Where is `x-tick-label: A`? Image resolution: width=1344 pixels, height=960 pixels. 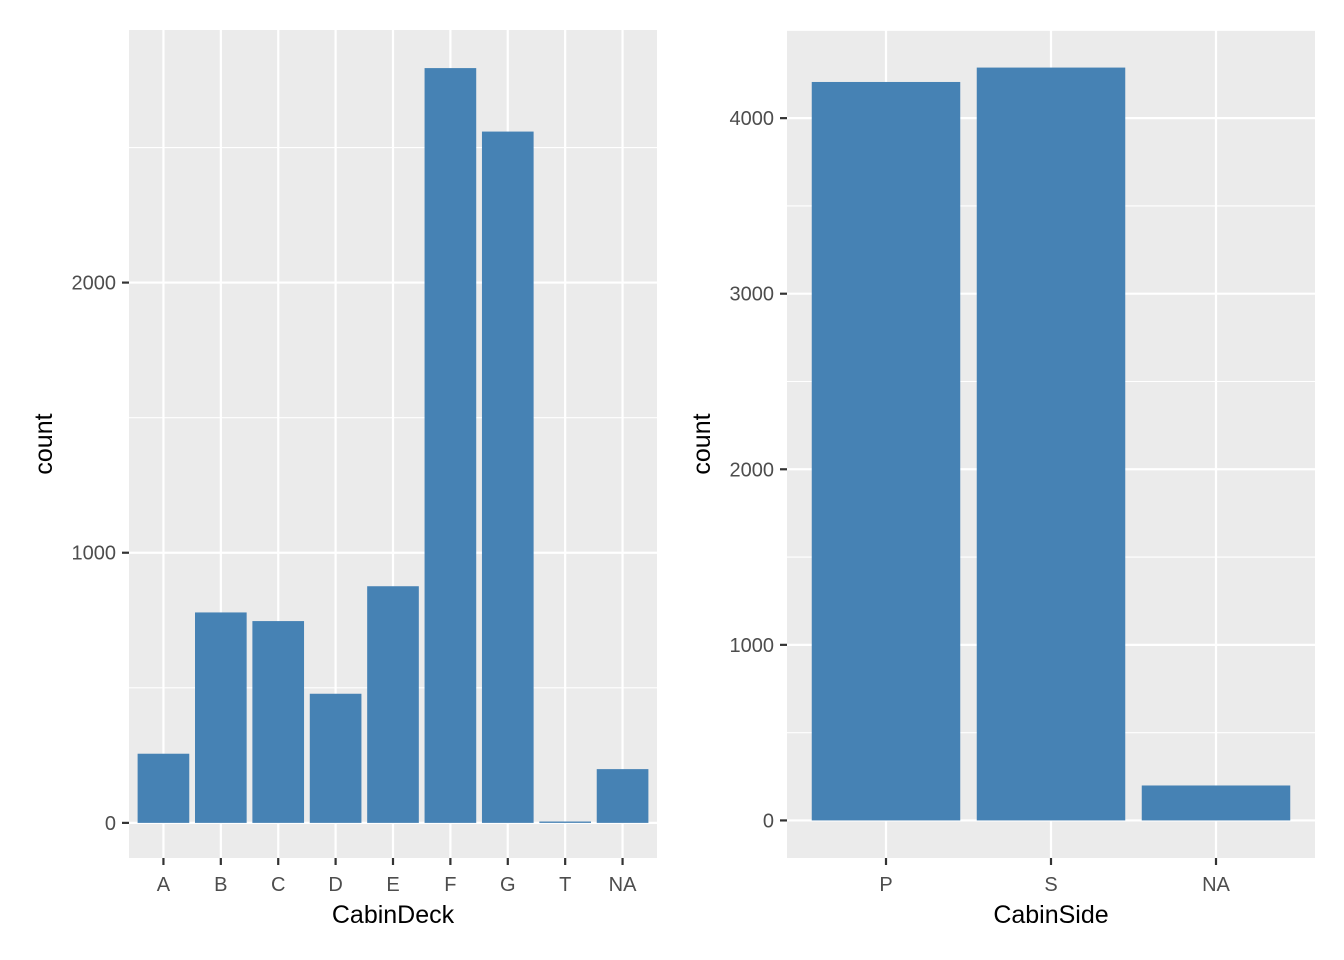
x-tick-label: A is located at coordinates (164, 885).